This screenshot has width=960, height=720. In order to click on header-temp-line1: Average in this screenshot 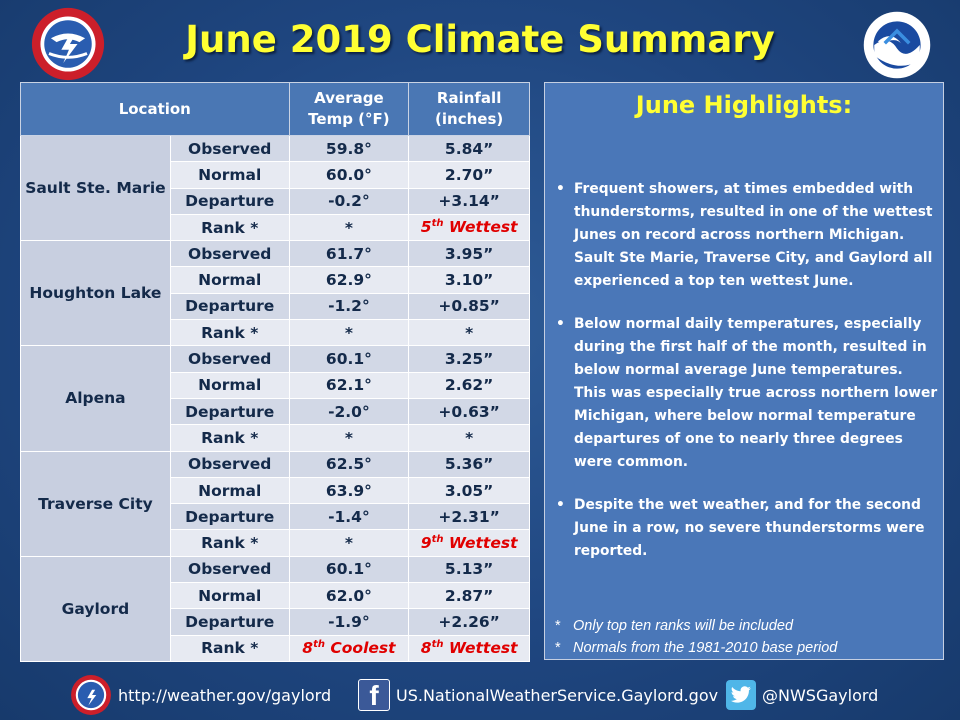, I will do `click(349, 98)`.